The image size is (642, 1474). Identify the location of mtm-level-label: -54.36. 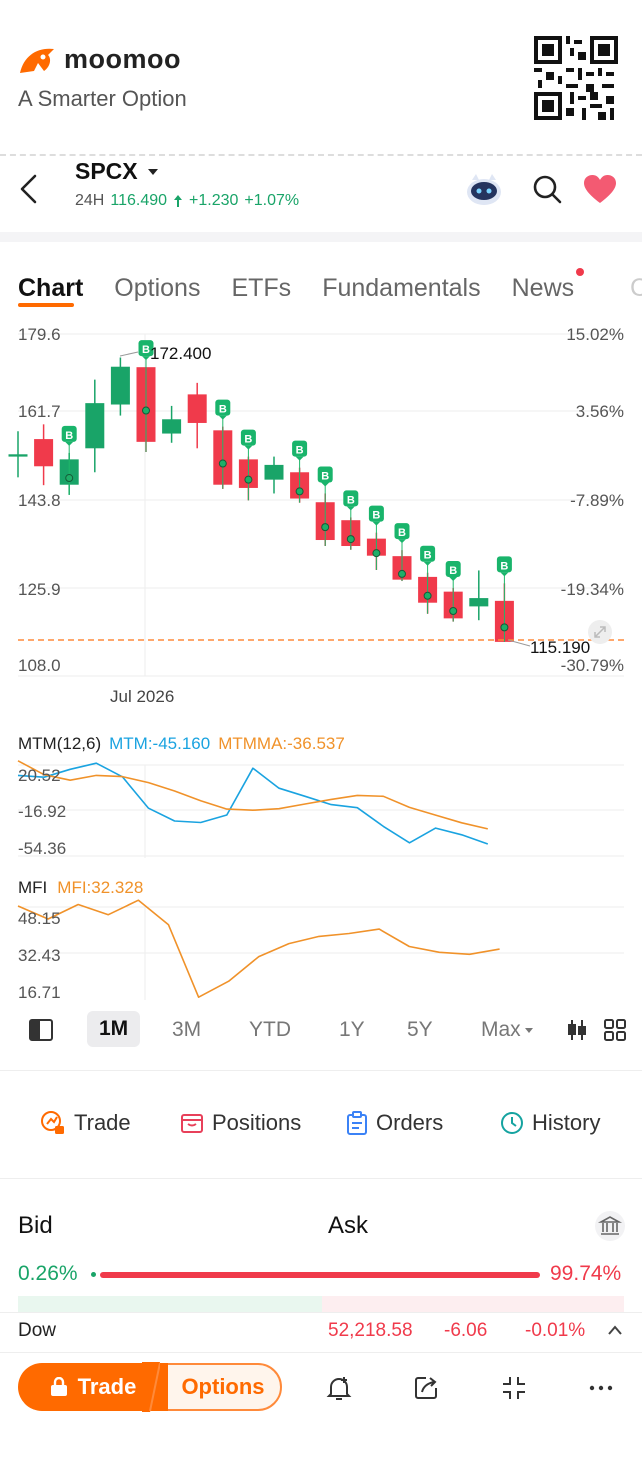
(42, 848).